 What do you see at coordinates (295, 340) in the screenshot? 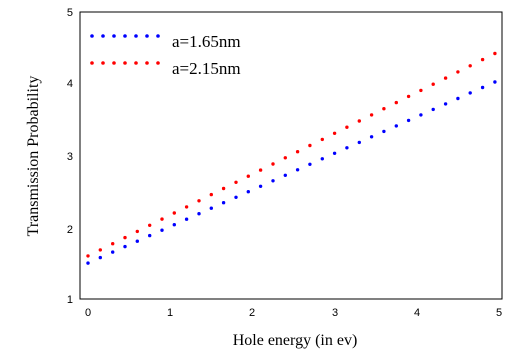
I see `x-axis-label: Hole energy (in ev)` at bounding box center [295, 340].